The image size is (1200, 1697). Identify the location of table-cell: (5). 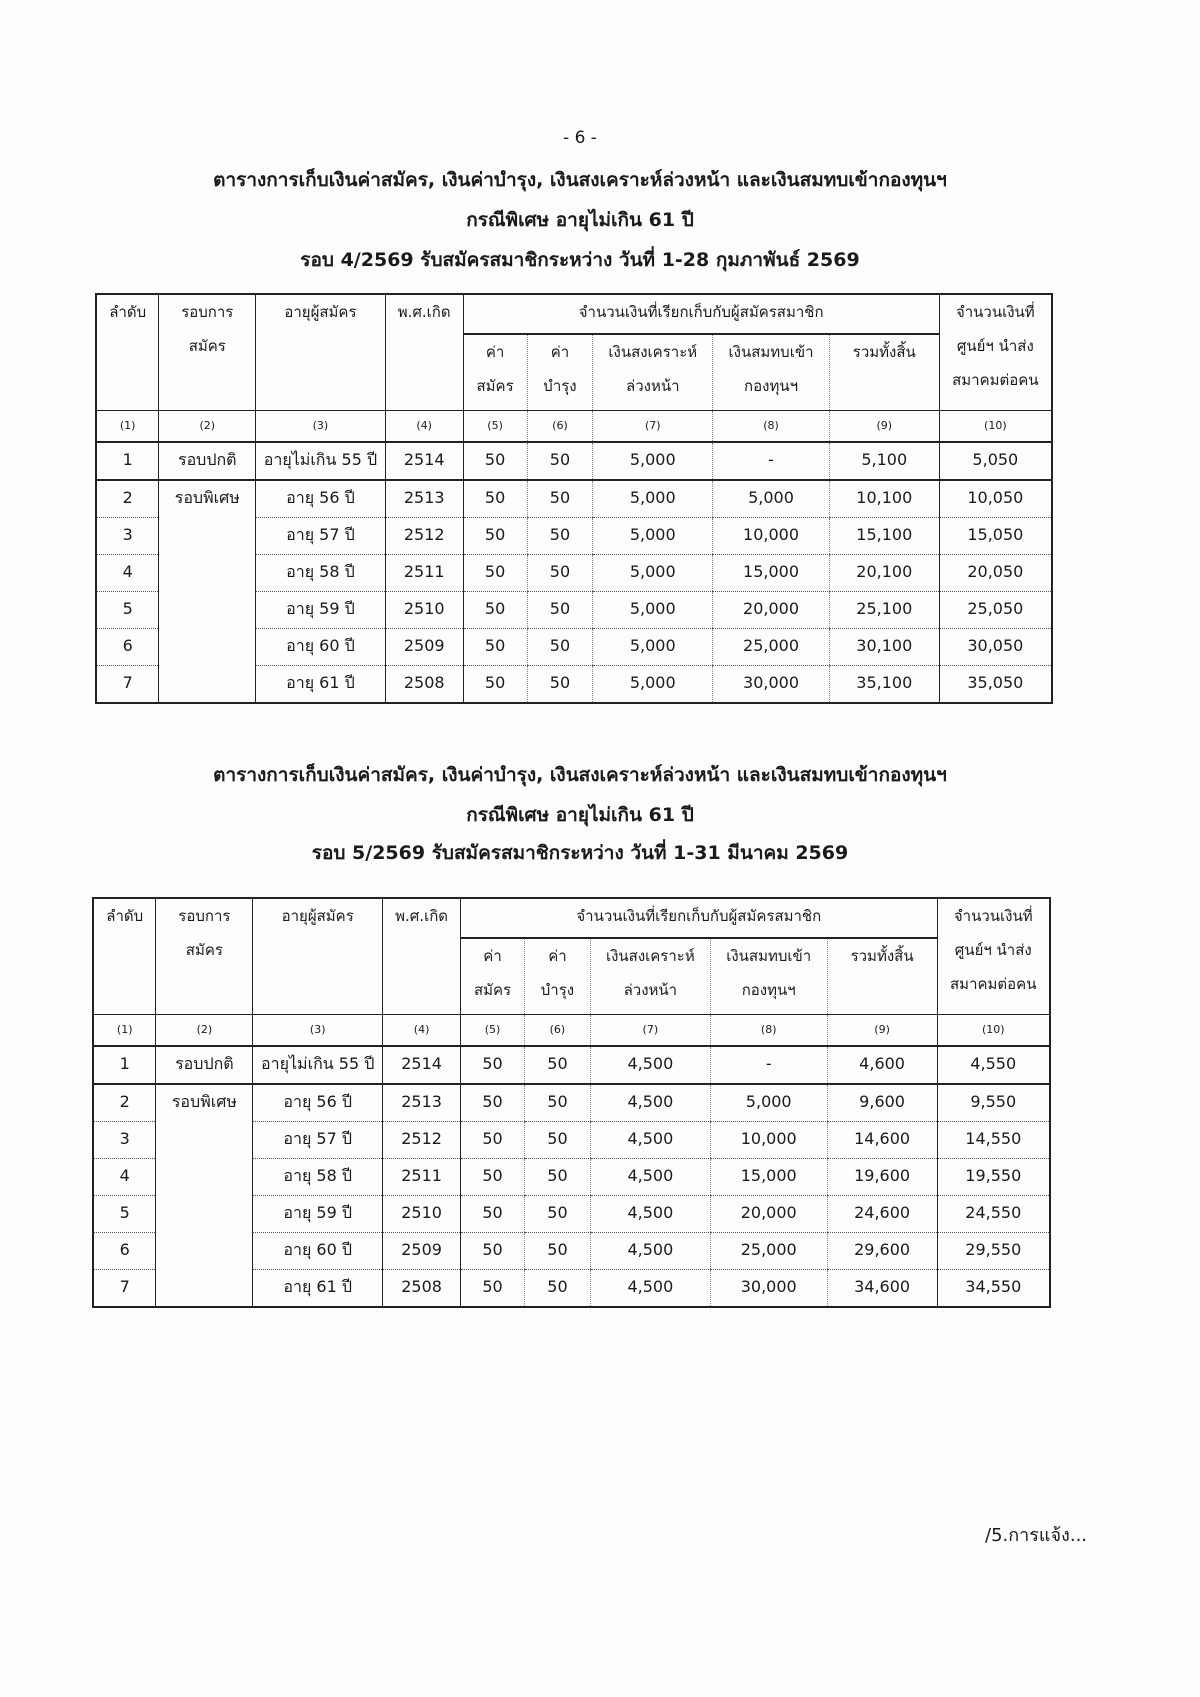
(492, 1030).